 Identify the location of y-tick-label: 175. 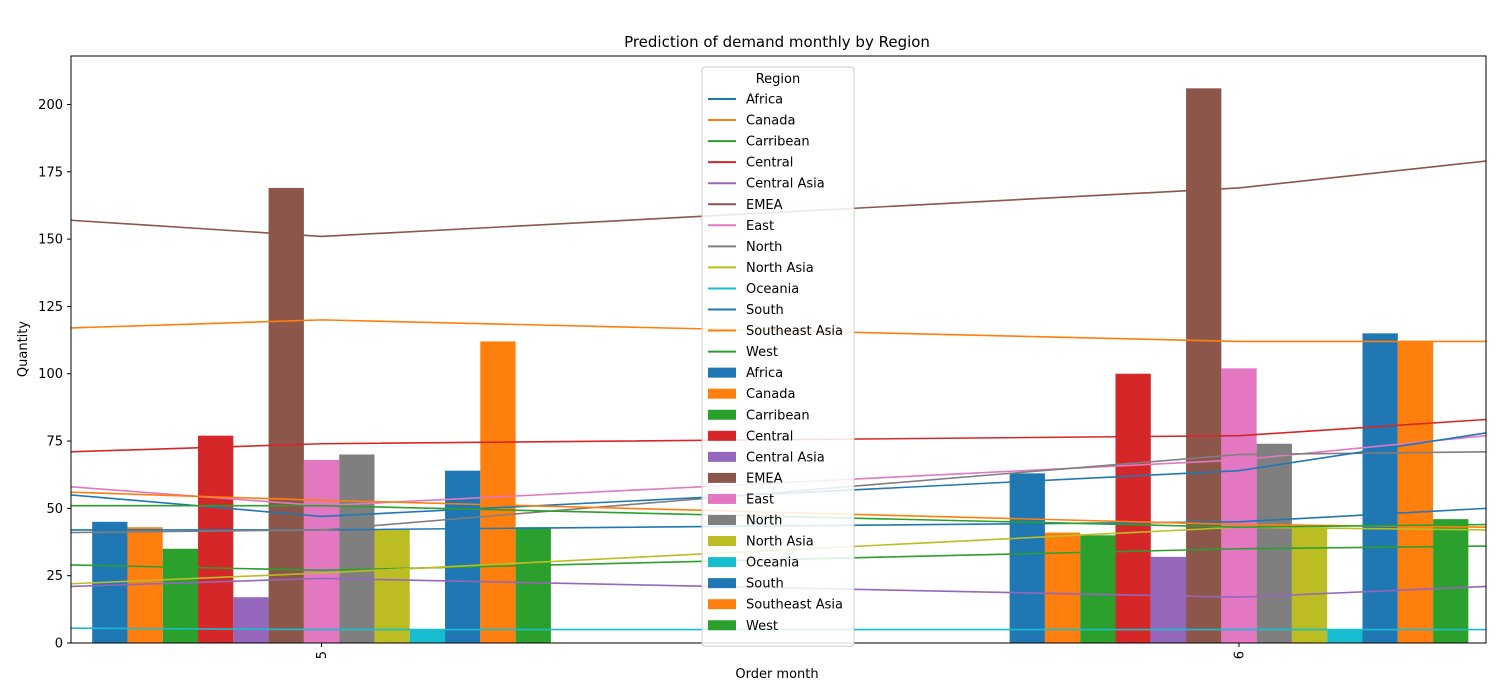
(50, 172).